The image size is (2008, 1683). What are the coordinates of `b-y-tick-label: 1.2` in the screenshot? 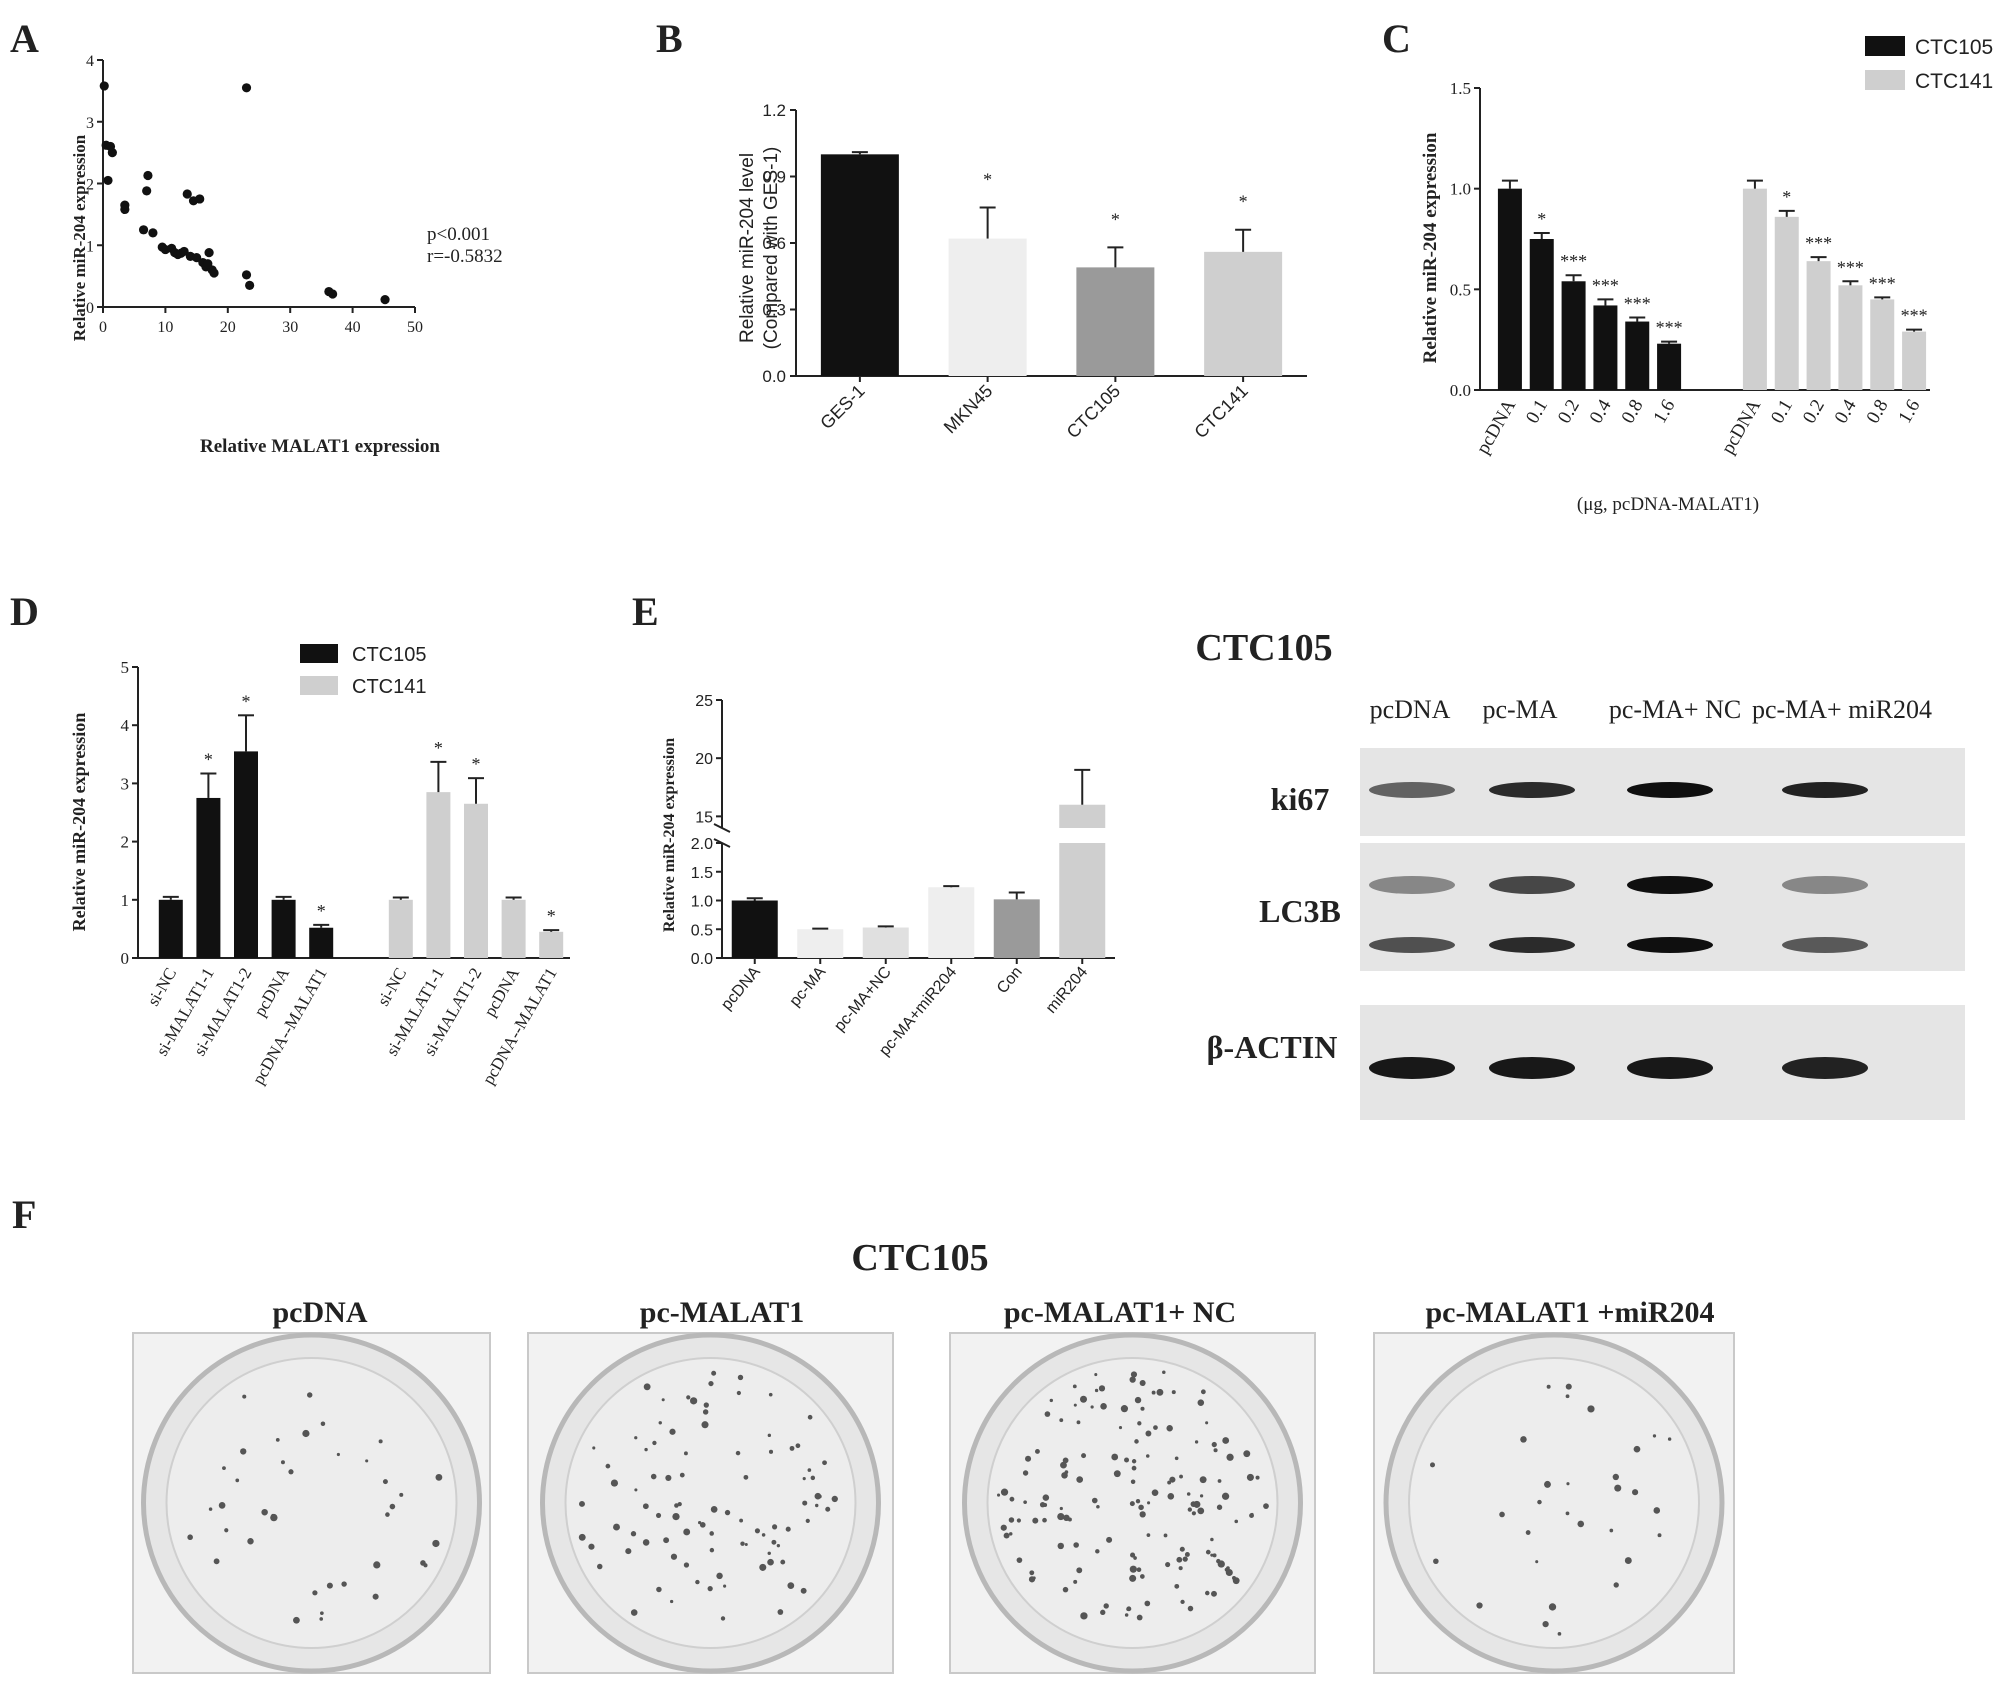 It's located at (774, 110).